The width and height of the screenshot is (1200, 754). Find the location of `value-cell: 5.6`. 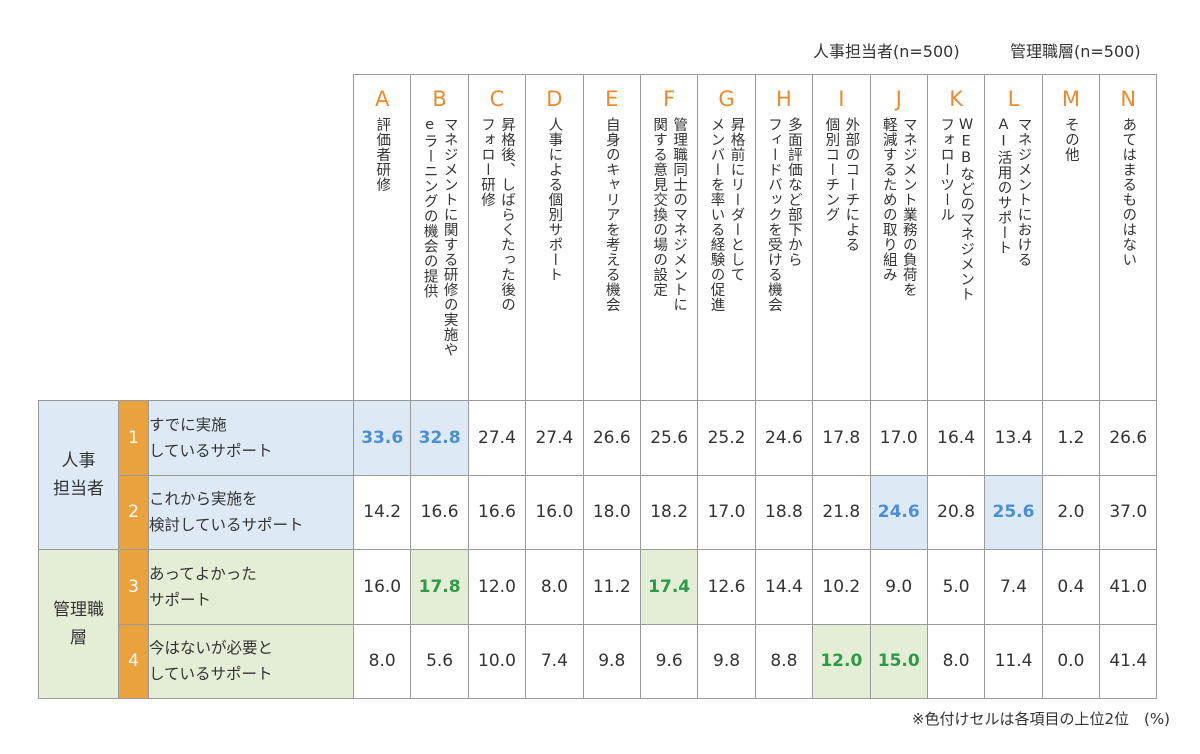

value-cell: 5.6 is located at coordinates (439, 661).